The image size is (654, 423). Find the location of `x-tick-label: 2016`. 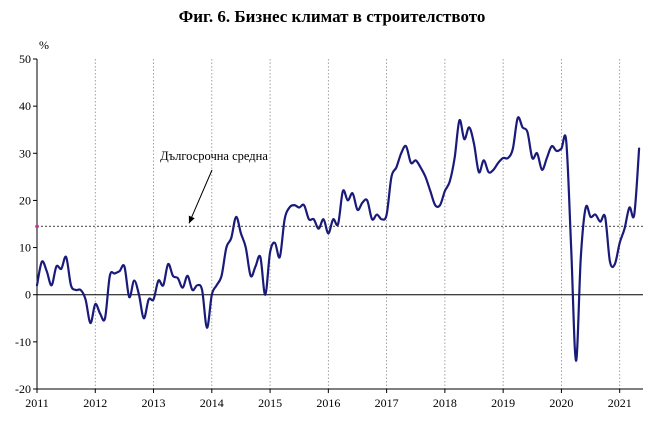

x-tick-label: 2016 is located at coordinates (328, 403).